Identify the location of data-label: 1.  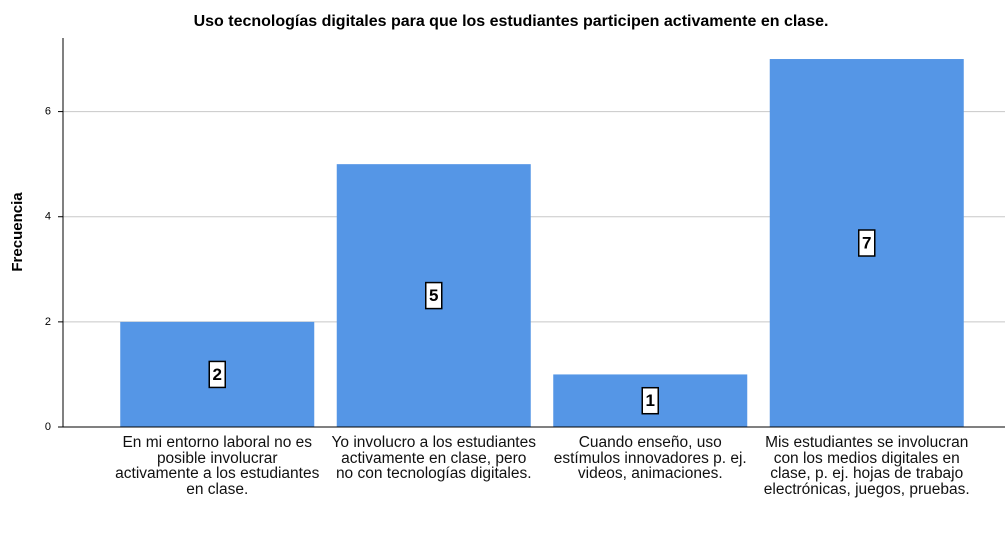
(650, 400).